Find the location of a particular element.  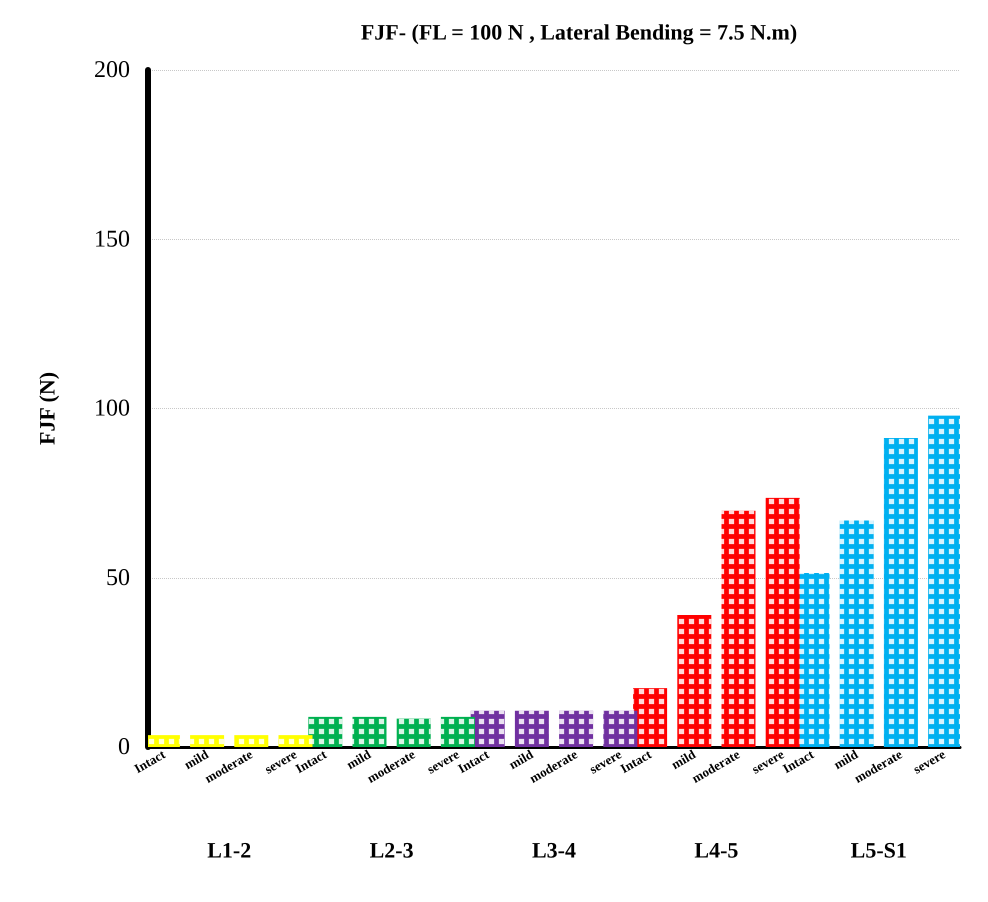

x-tick-label: L4-5 is located at coordinates (716, 850).